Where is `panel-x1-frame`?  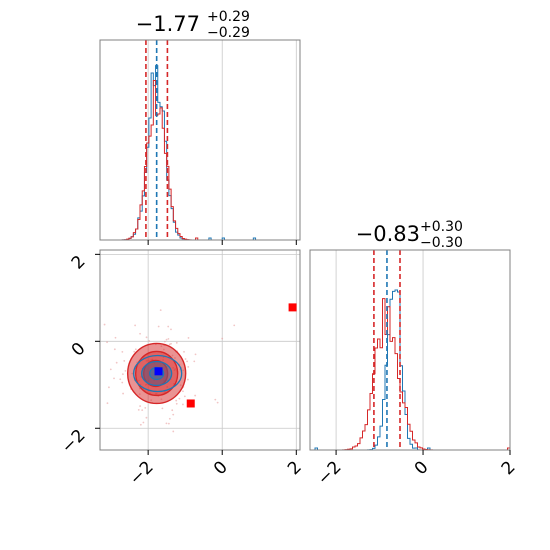
panel-x1-frame is located at coordinates (200, 140).